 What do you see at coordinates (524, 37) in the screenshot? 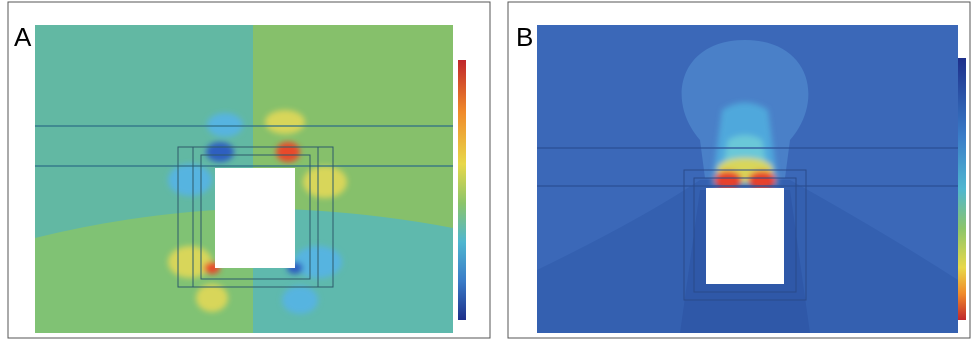
I see `panel-label: B` at bounding box center [524, 37].